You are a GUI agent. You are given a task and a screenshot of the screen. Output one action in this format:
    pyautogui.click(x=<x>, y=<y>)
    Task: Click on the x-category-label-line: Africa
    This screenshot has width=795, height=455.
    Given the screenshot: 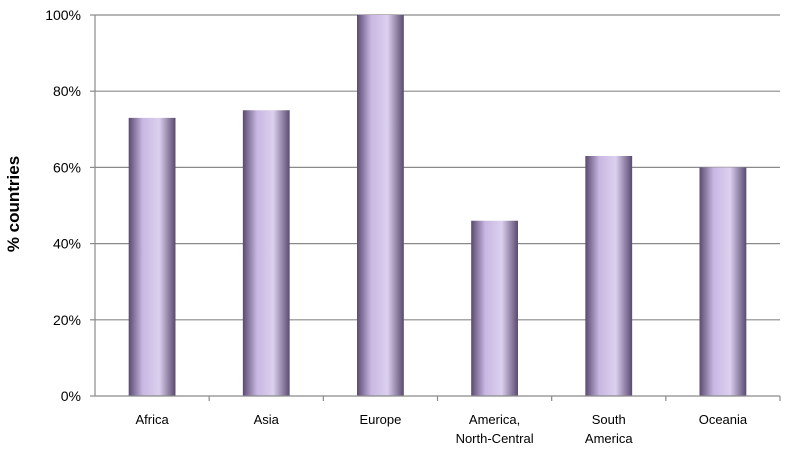 What is the action you would take?
    pyautogui.click(x=152, y=419)
    